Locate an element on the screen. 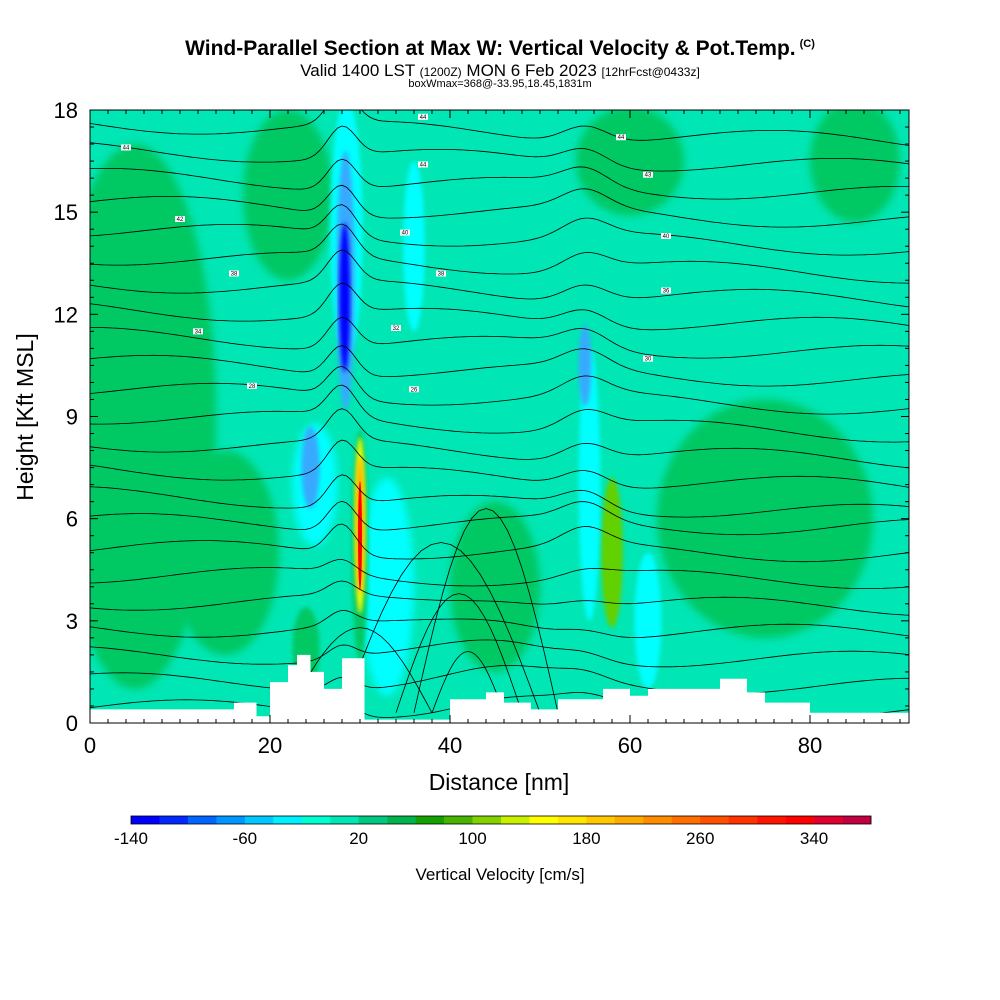 Image resolution: width=1000 pixels, height=1000 pixels. colorbar-frame is located at coordinates (501, 820).